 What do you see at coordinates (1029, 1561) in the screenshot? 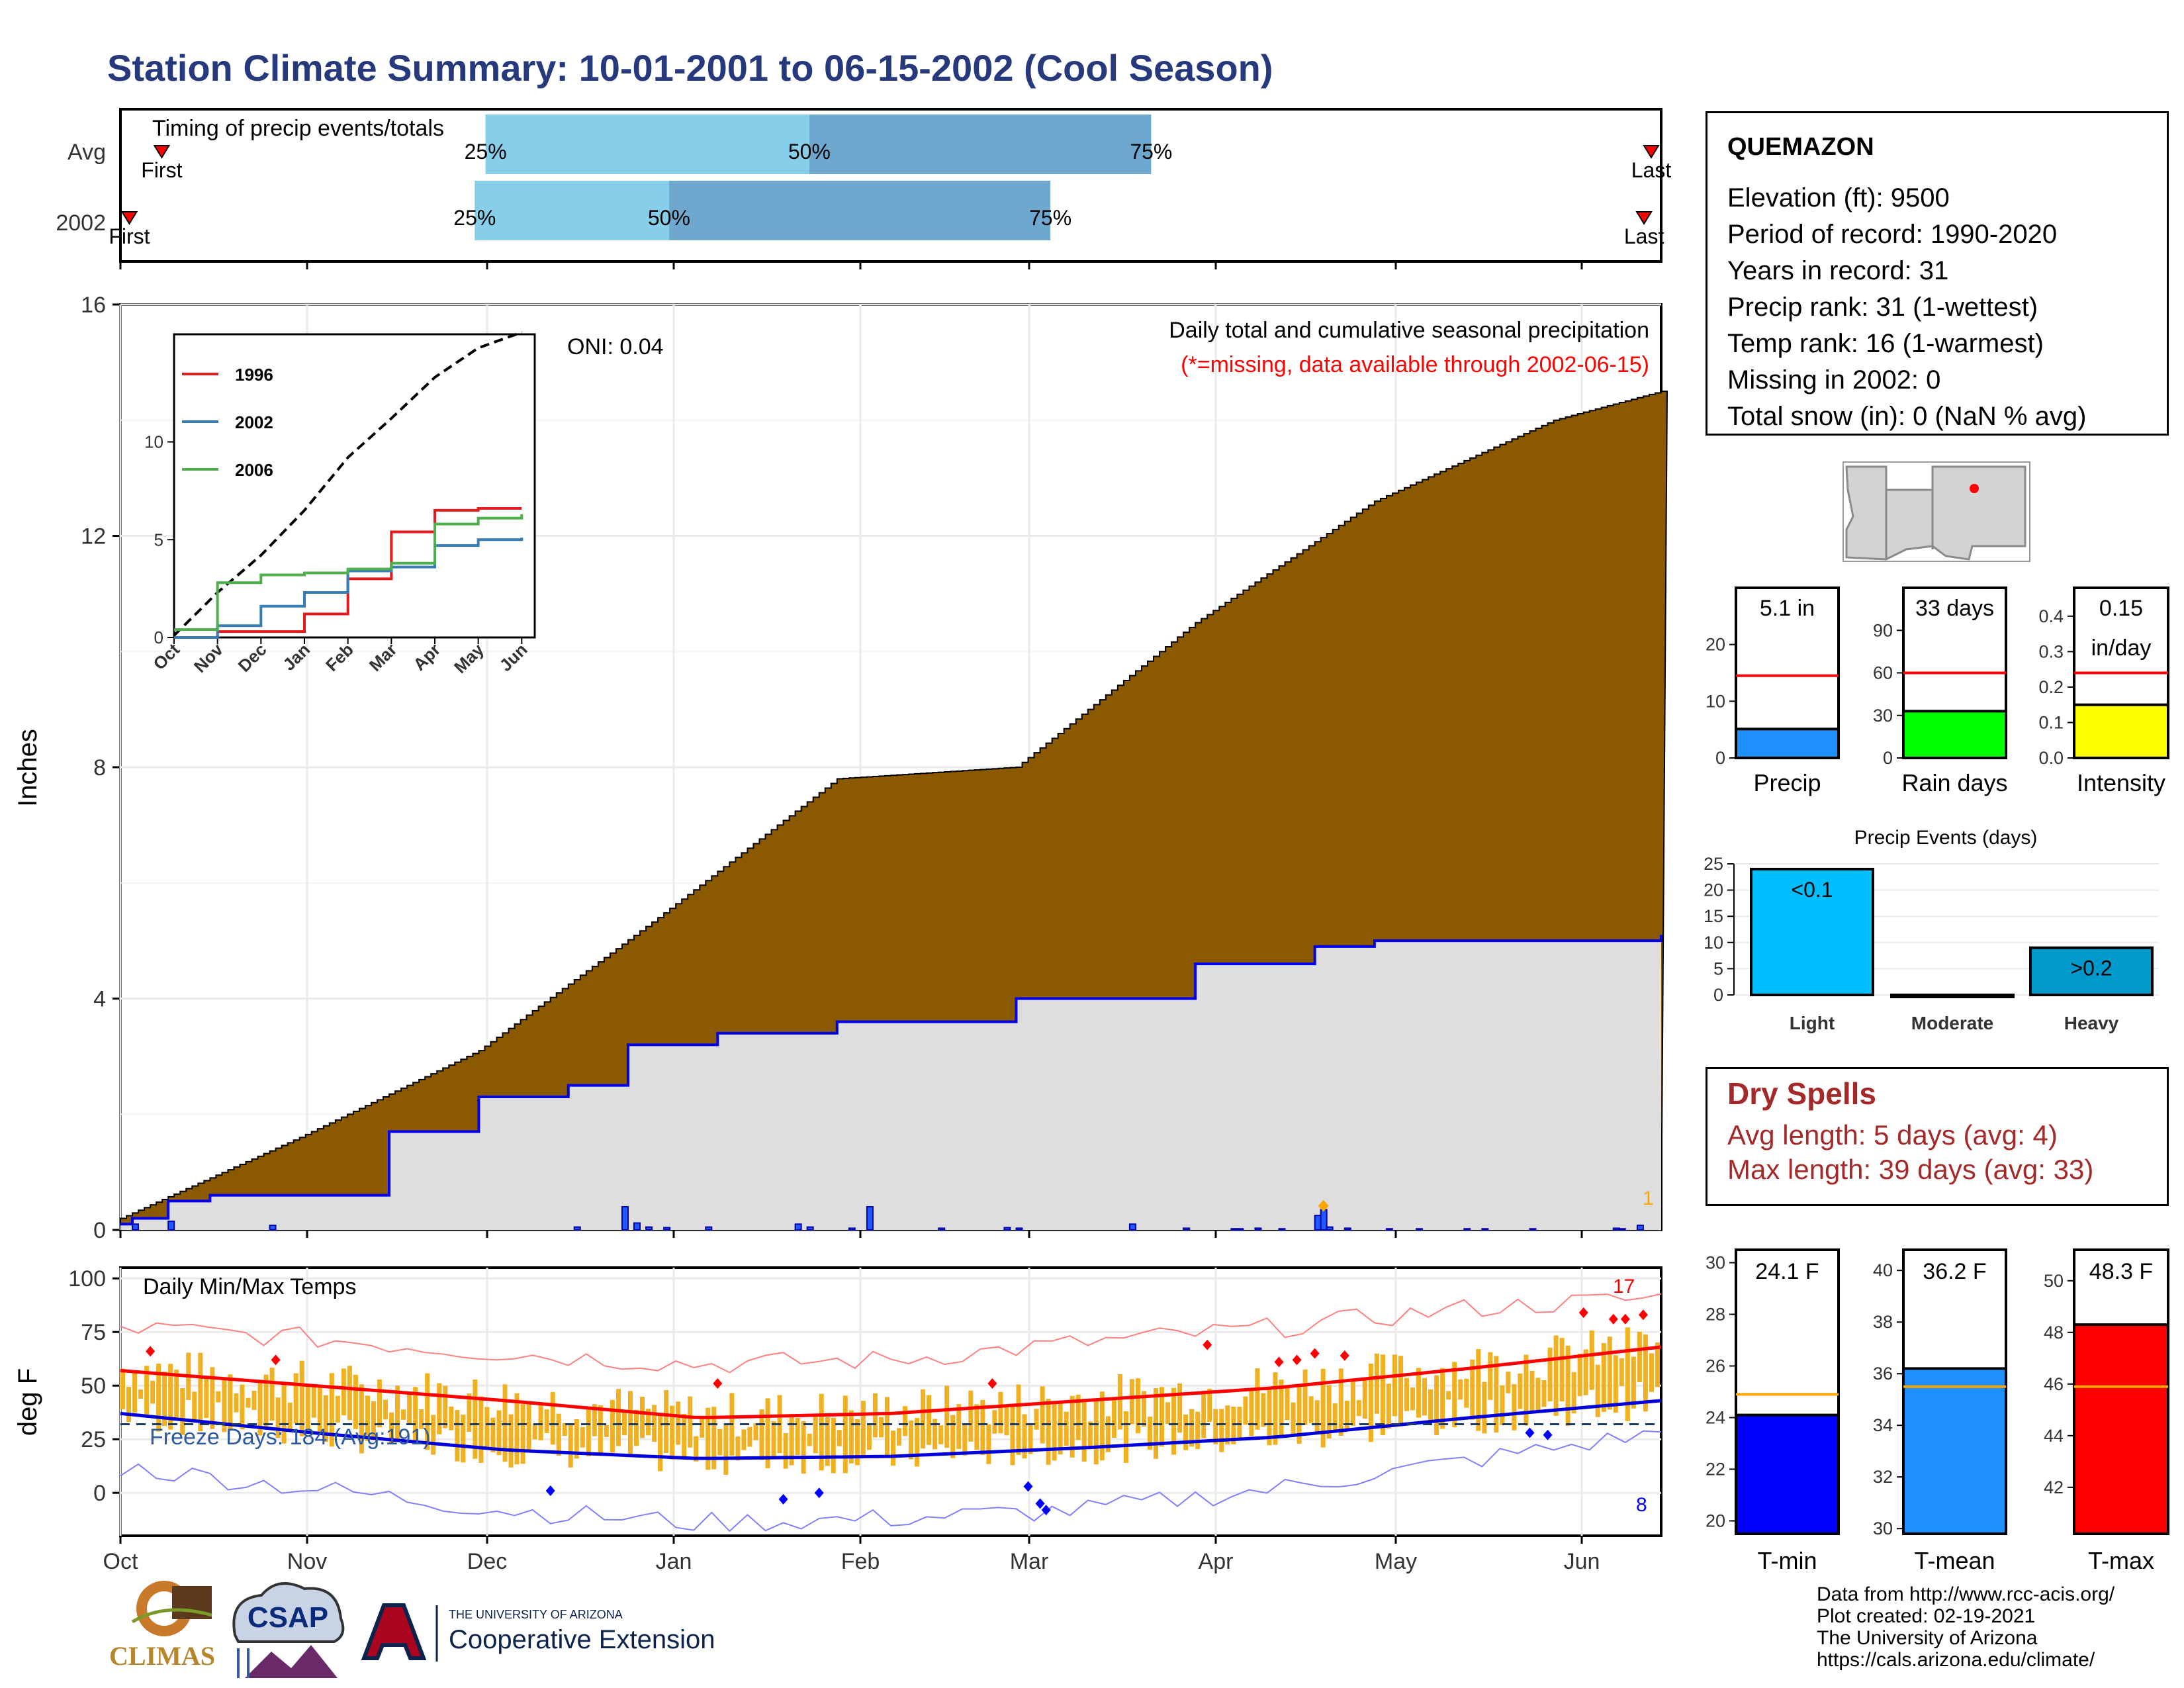
I see `month-label-mar: Mar` at bounding box center [1029, 1561].